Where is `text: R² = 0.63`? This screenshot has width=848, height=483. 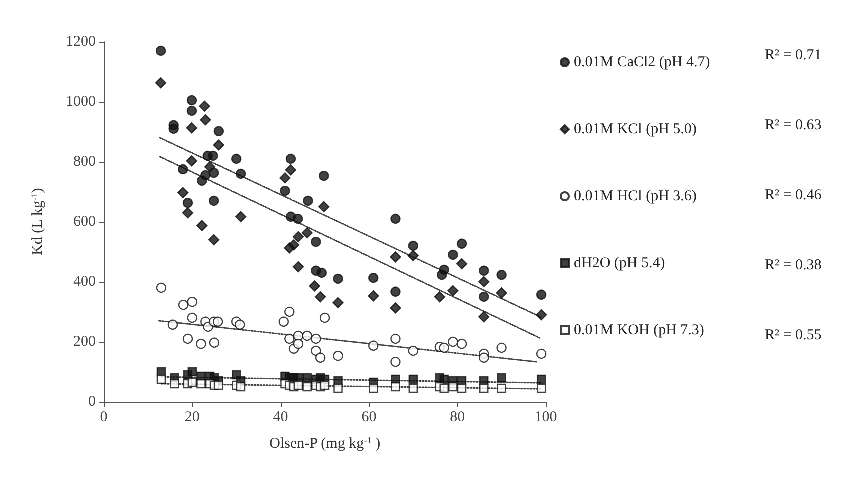 text: R² = 0.63 is located at coordinates (793, 126).